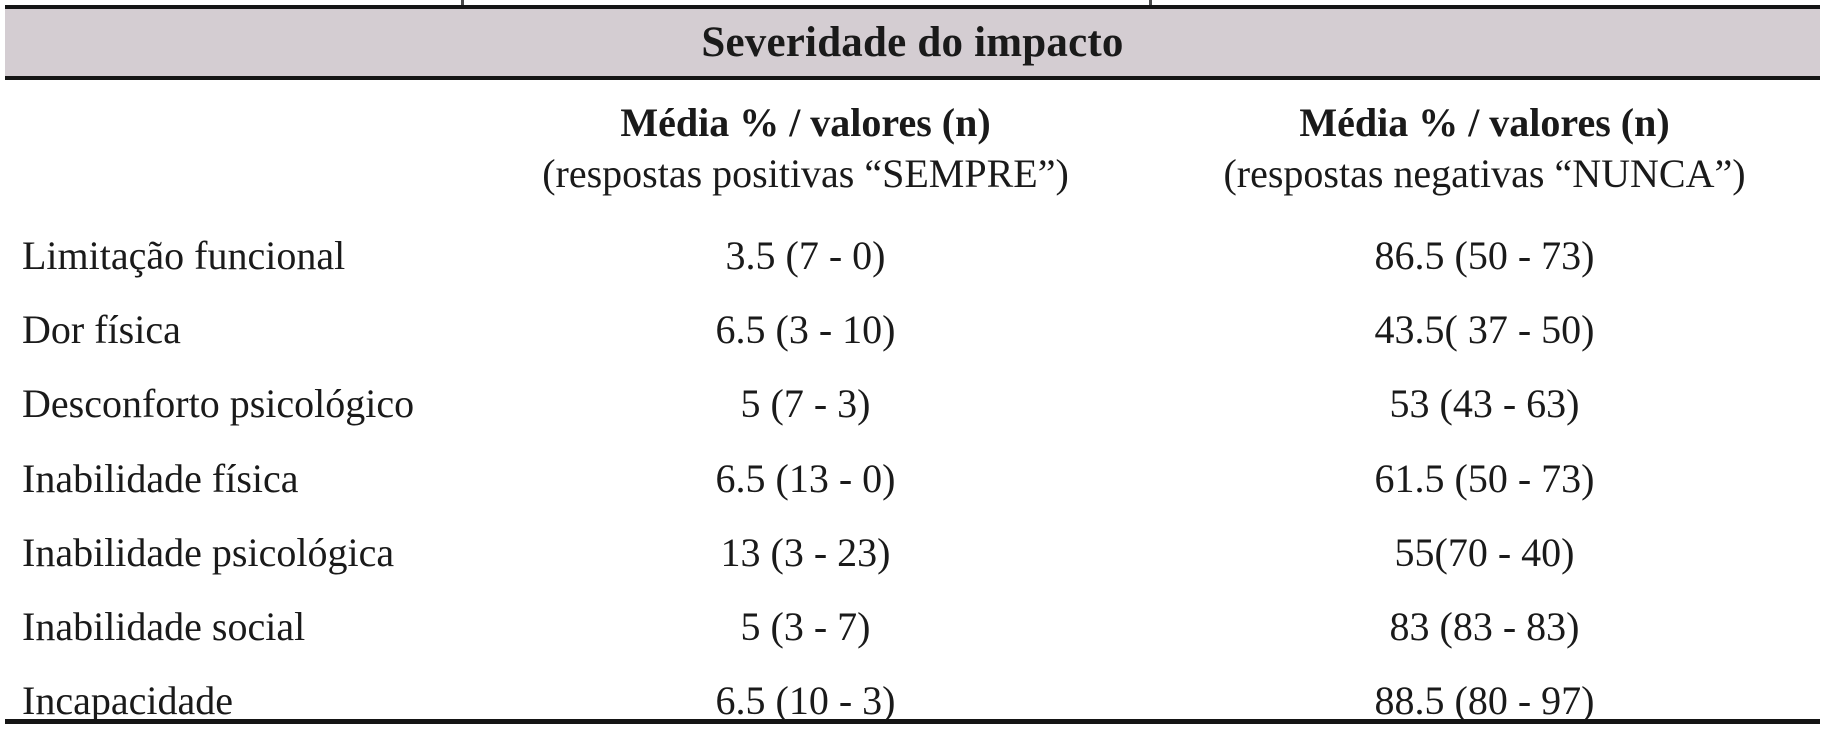 The height and width of the screenshot is (738, 1825). I want to click on row-positive-value: 6.5 (10 - 3), so click(805, 701).